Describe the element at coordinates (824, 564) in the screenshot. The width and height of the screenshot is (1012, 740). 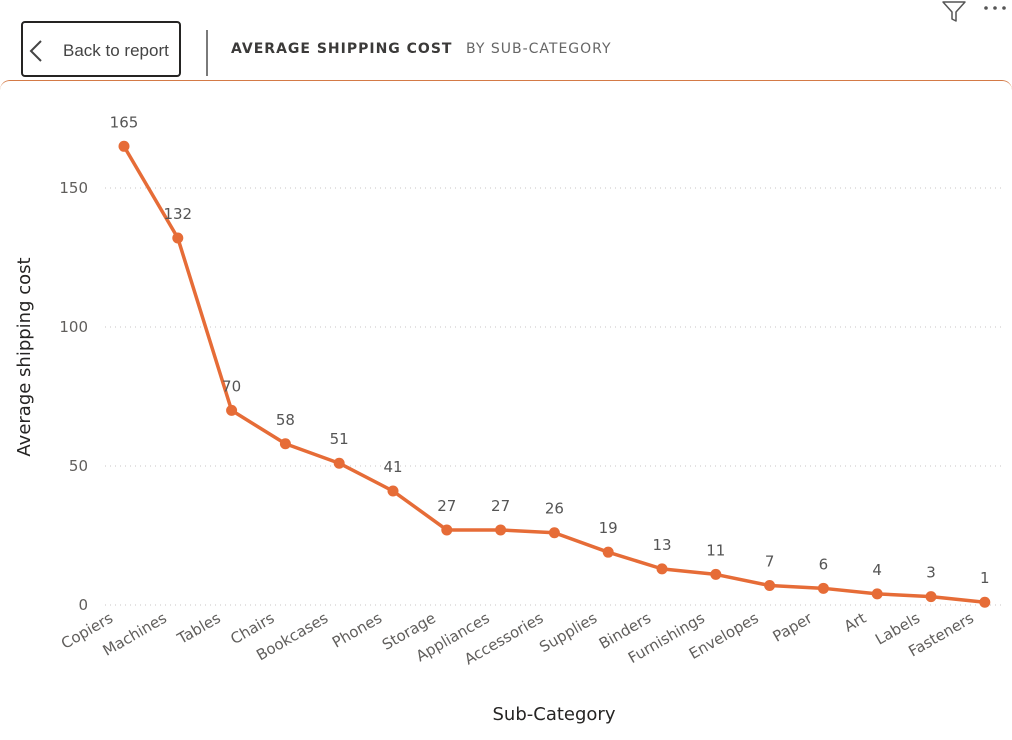
I see `data-label: 6` at that location.